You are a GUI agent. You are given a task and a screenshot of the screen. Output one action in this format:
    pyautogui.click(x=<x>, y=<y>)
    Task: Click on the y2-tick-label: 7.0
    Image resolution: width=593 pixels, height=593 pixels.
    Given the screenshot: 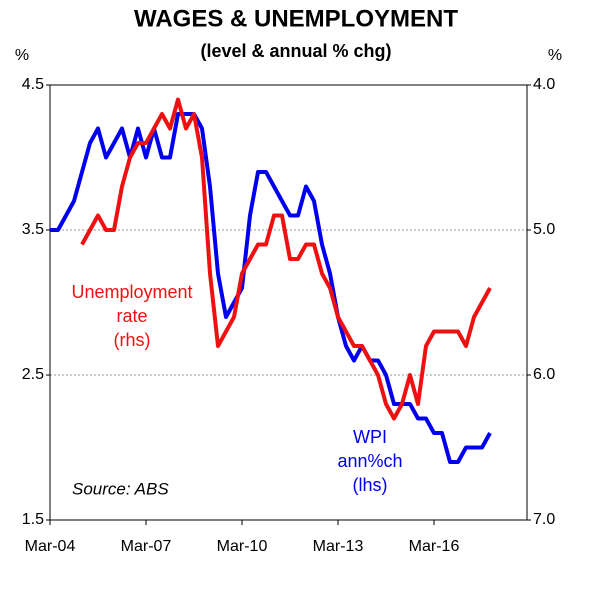 What is the action you would take?
    pyautogui.click(x=544, y=519)
    